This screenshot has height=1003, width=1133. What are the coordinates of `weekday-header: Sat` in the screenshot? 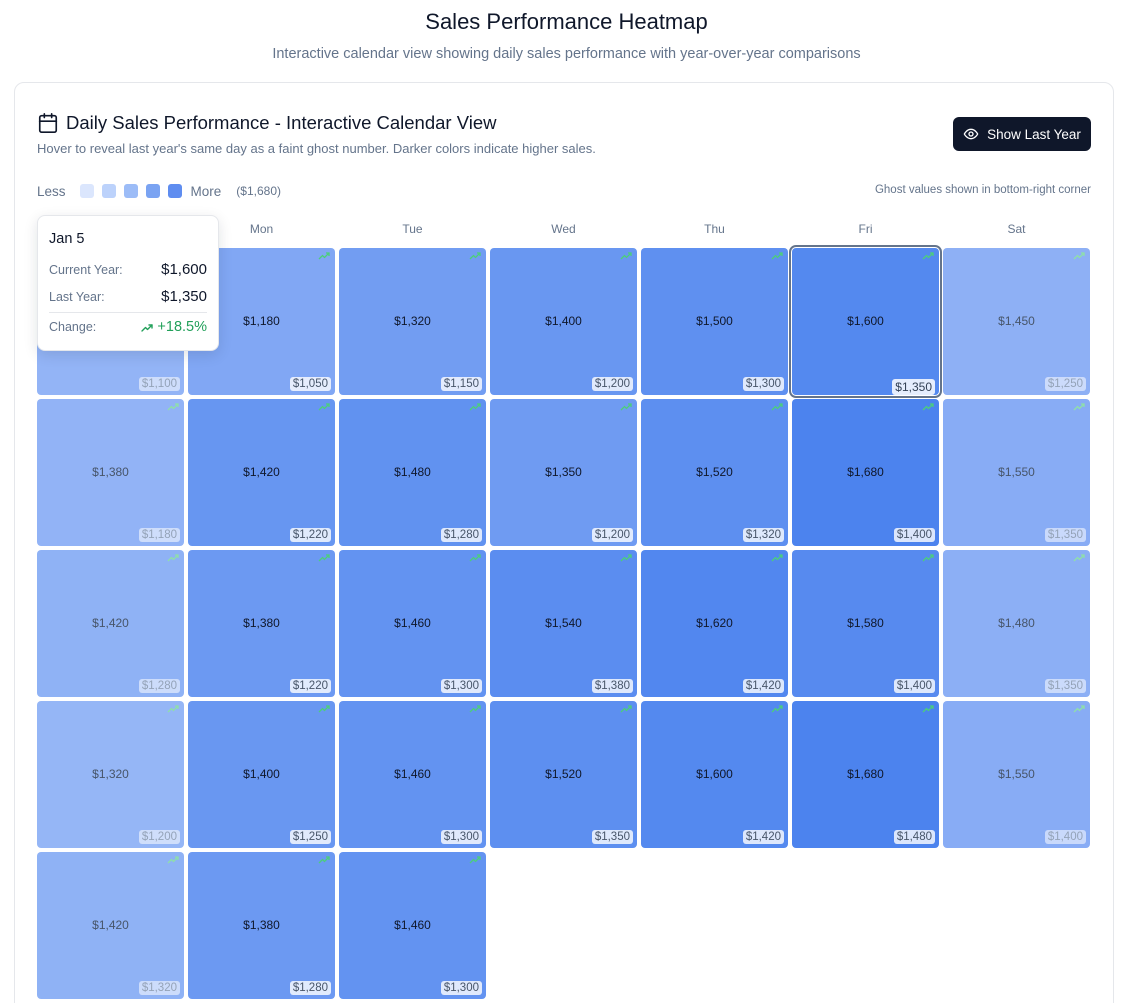 It's located at (1016, 229).